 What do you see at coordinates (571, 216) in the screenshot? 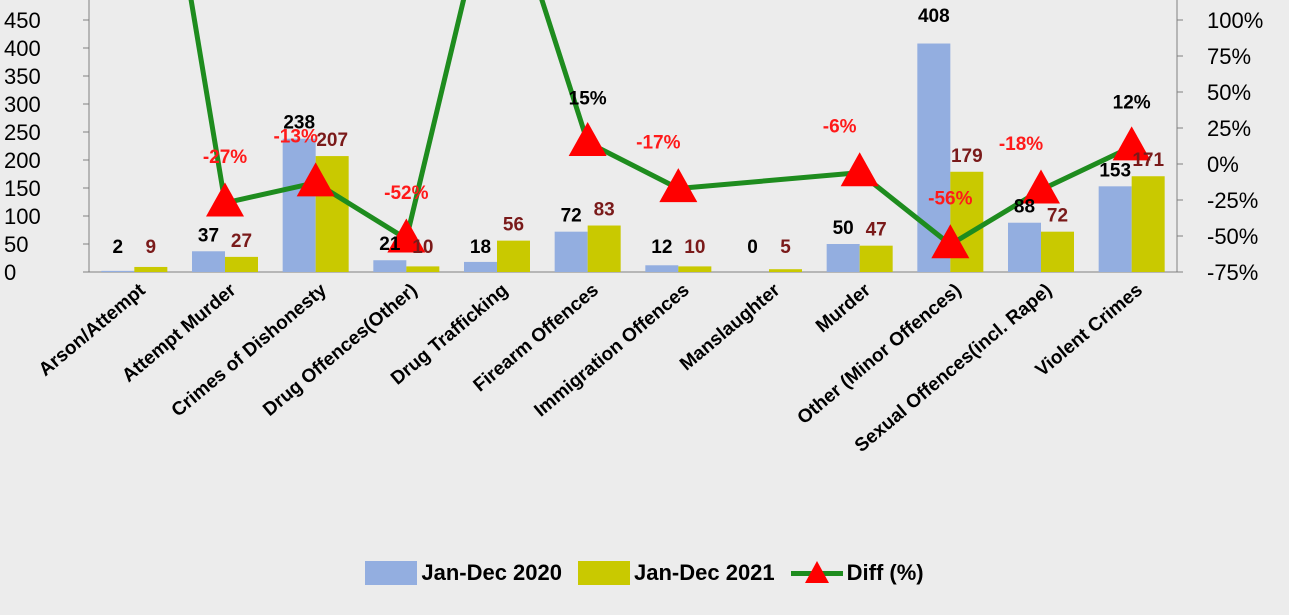
I see `label-2020: 72` at bounding box center [571, 216].